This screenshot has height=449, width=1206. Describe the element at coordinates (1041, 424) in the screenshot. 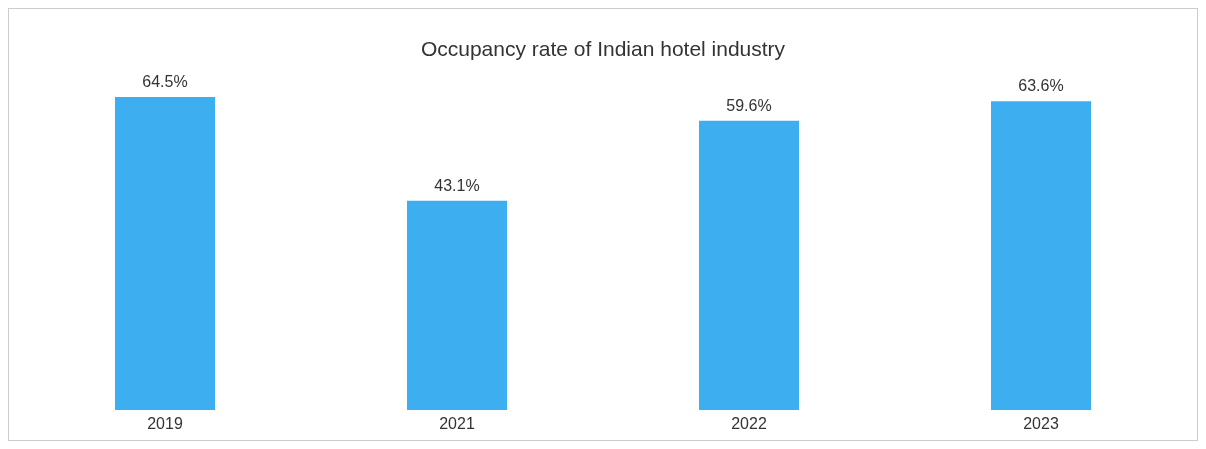

I see `x-tick-label: 2023` at that location.